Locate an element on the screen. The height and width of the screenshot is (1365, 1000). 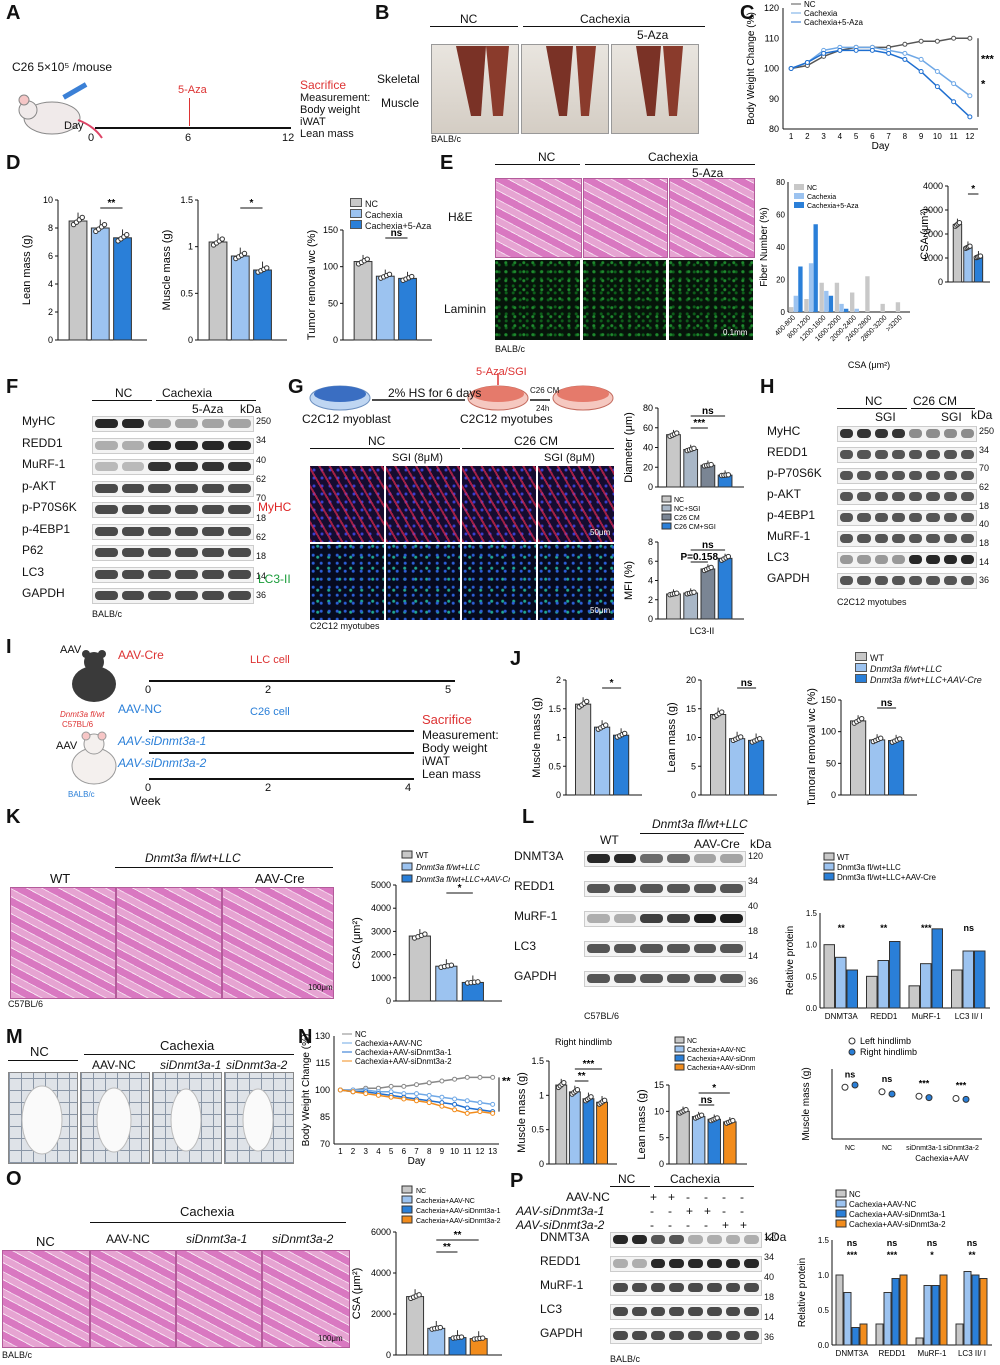
y-tick-label: 120 is located at coordinates (771, 8).